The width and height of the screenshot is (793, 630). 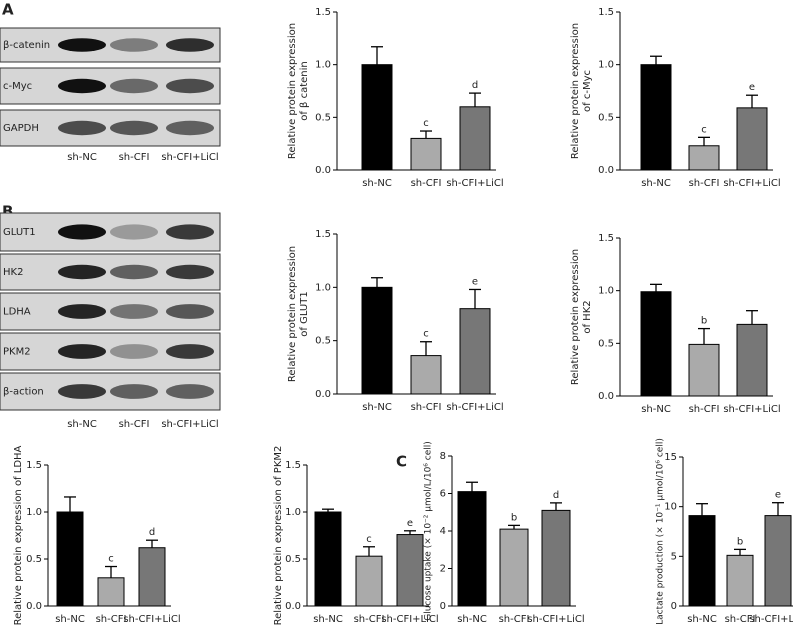 I want to click on y-tick-label: 5, so click(x=674, y=556).